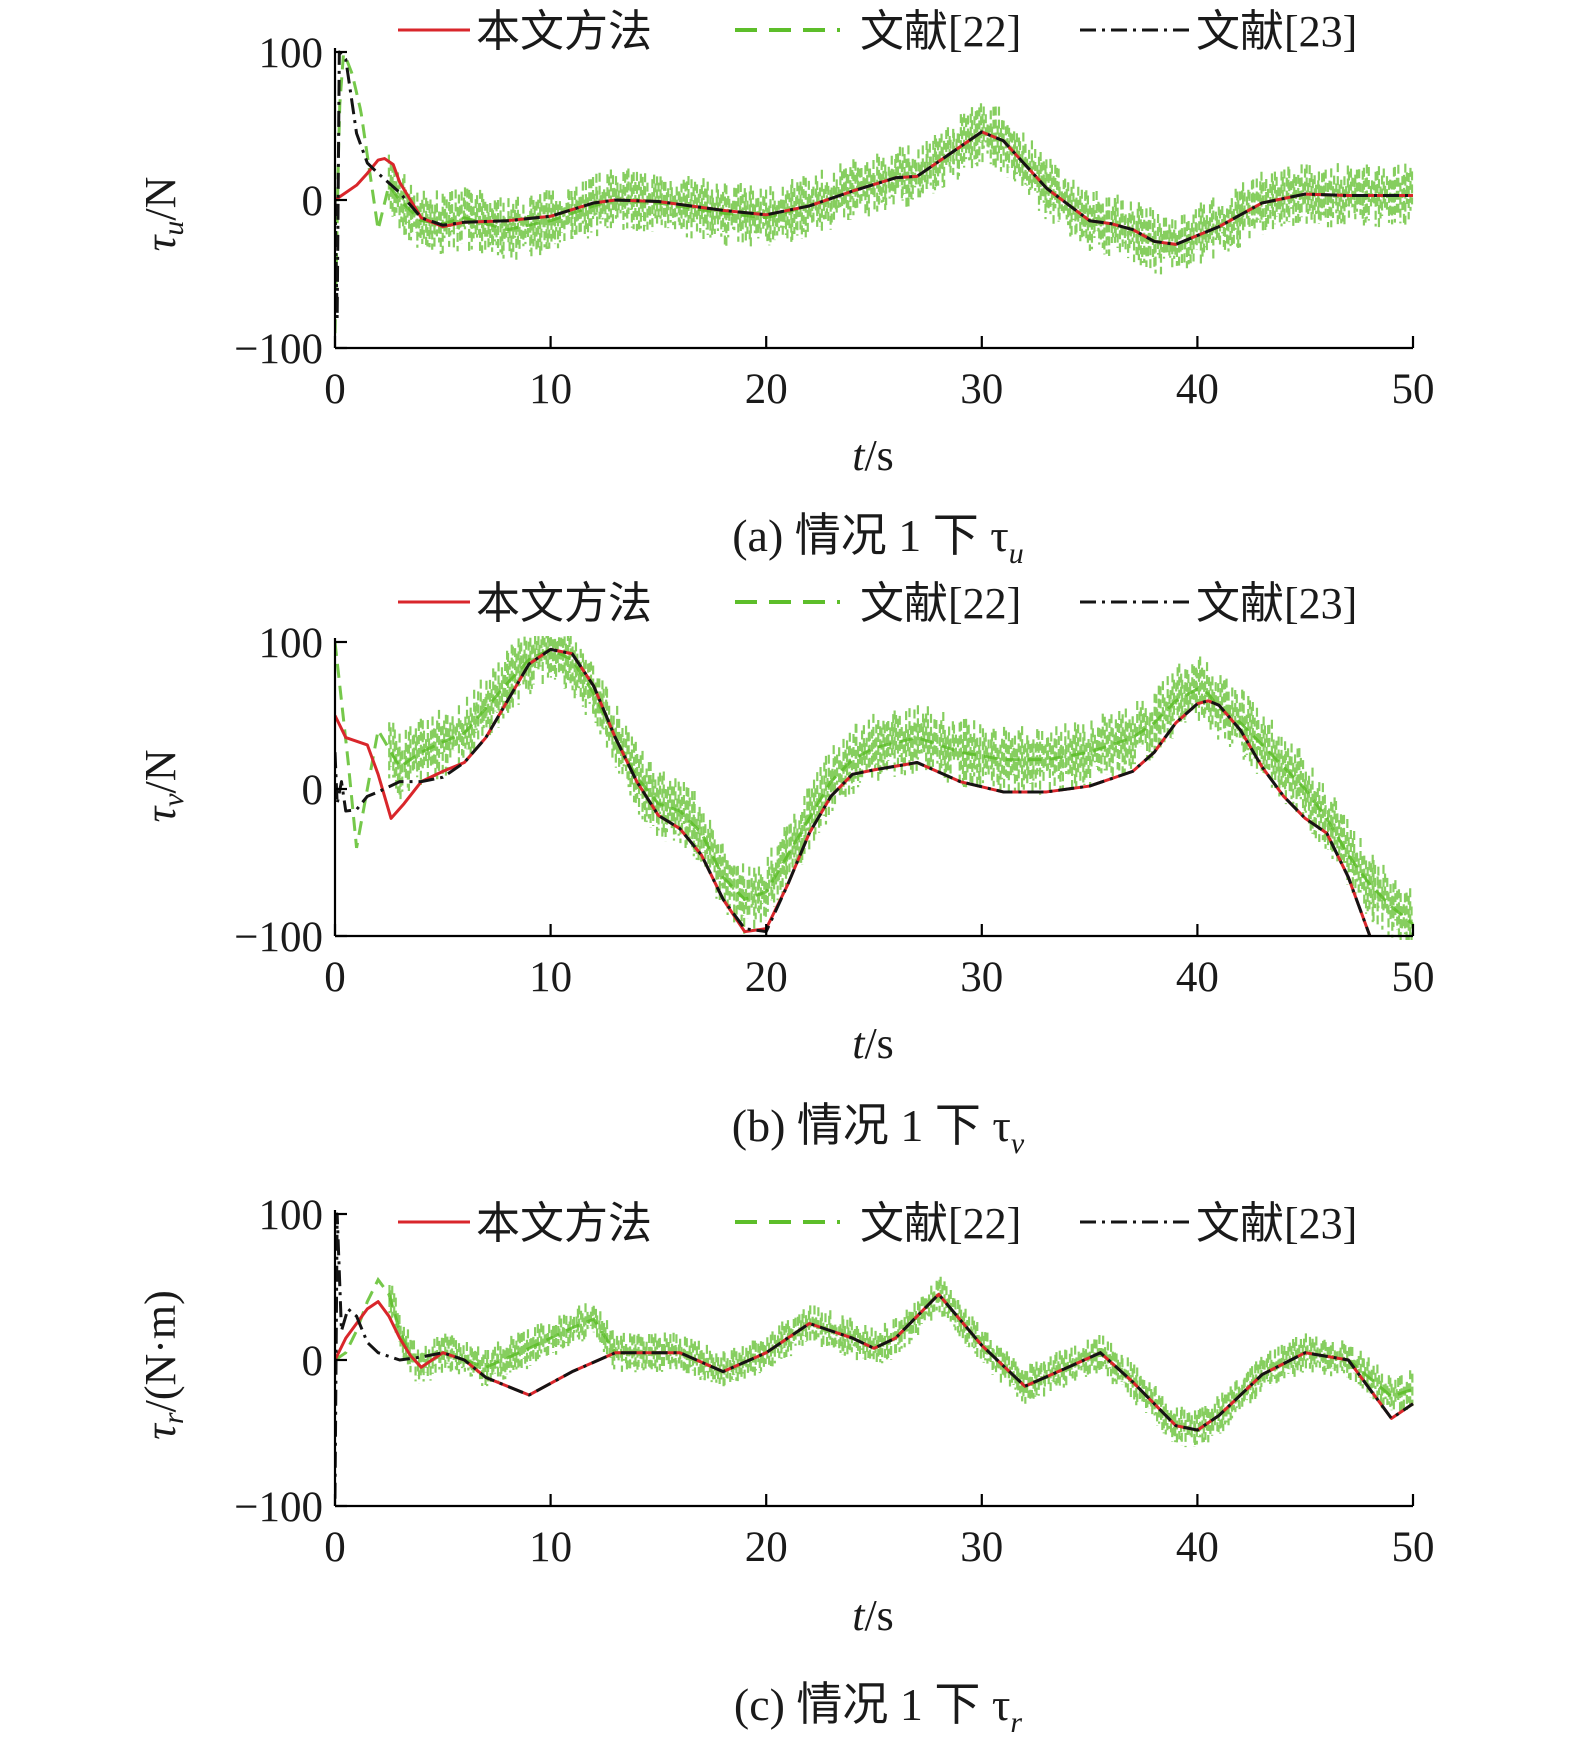  Describe the element at coordinates (1197, 389) in the screenshot. I see `x-tick-label-a-4: 40` at that location.